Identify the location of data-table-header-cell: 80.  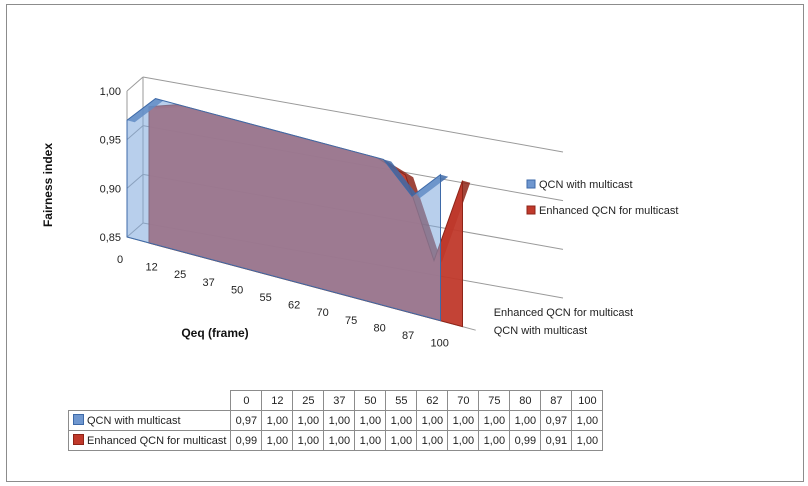
(525, 400).